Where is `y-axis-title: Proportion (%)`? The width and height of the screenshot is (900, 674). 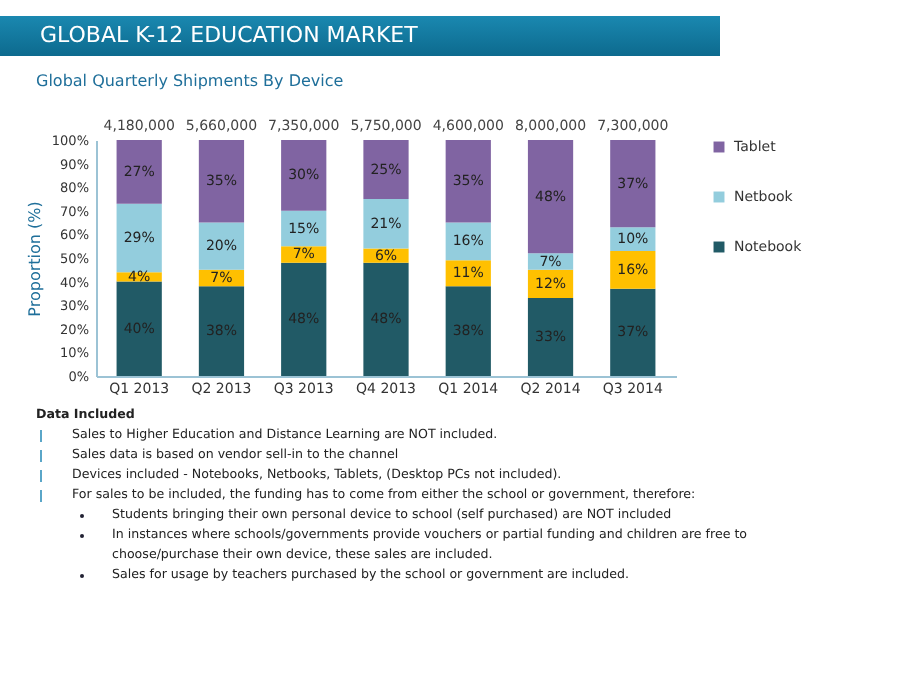 y-axis-title: Proportion (%) is located at coordinates (34, 259).